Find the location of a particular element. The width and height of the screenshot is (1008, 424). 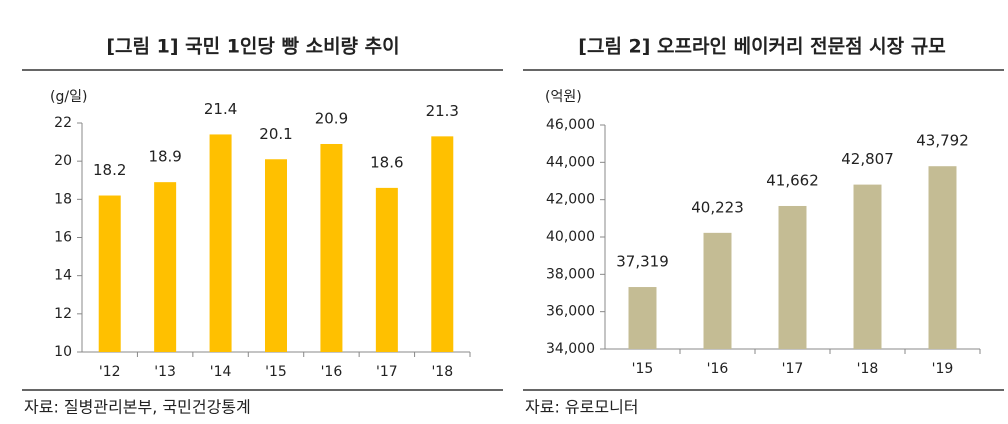

x-tick-label: '12 is located at coordinates (110, 372).